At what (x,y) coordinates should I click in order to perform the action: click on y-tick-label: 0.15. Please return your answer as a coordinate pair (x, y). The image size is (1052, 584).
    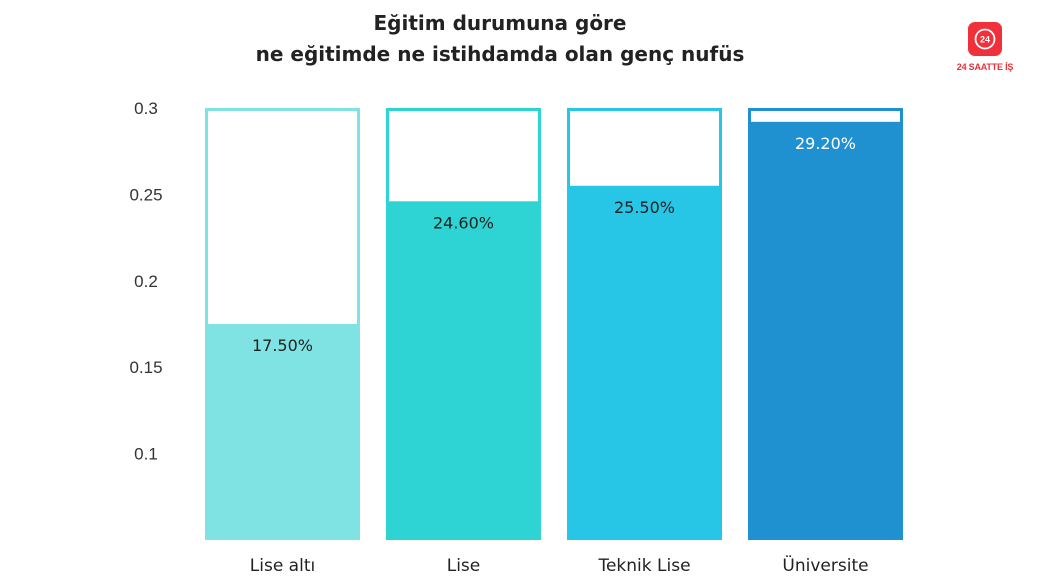
    Looking at the image, I should click on (145, 367).